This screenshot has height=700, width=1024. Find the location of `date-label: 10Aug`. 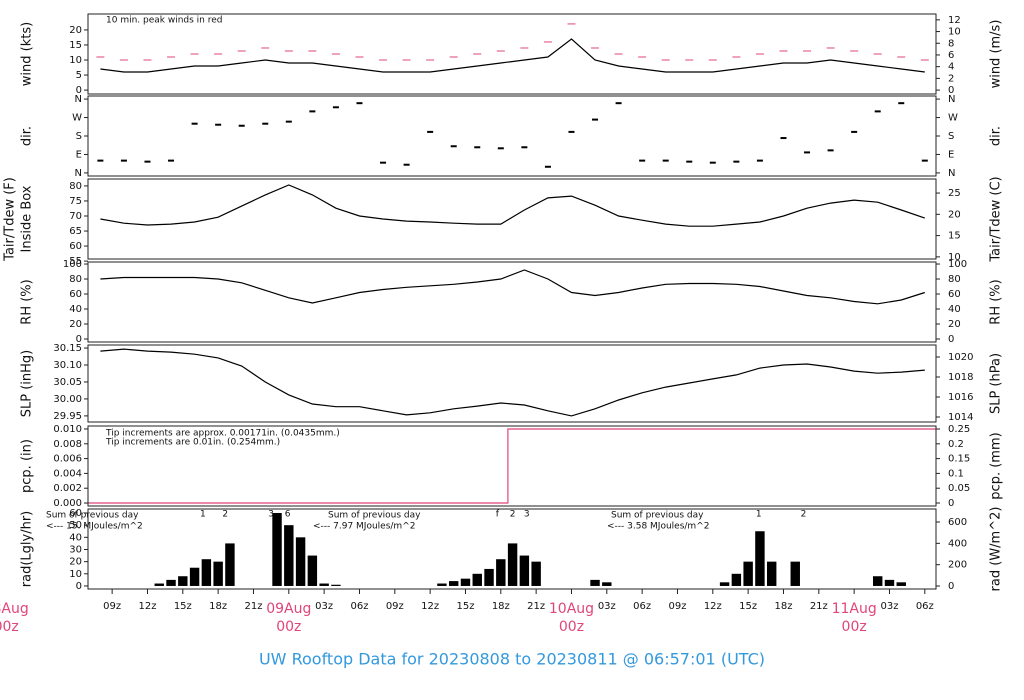

date-label: 10Aug is located at coordinates (571, 609).